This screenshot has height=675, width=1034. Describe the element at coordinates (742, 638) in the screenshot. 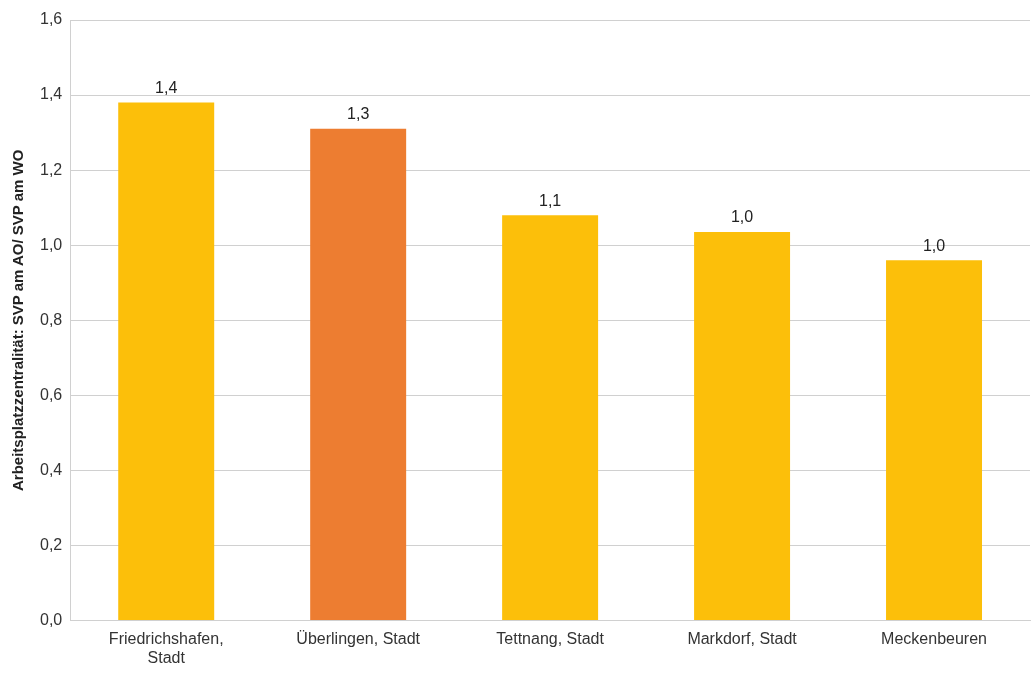

I see `x-tick-label: Markdorf, Stadt` at that location.